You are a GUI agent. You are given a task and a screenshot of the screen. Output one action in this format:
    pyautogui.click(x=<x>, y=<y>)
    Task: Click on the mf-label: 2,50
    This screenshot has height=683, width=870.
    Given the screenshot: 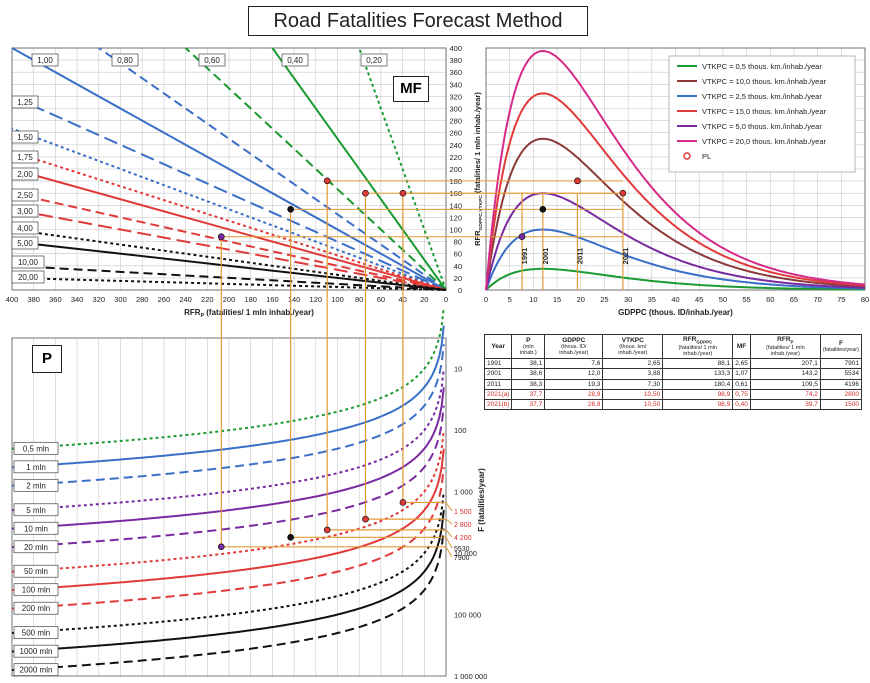 What is the action you would take?
    pyautogui.click(x=25, y=195)
    